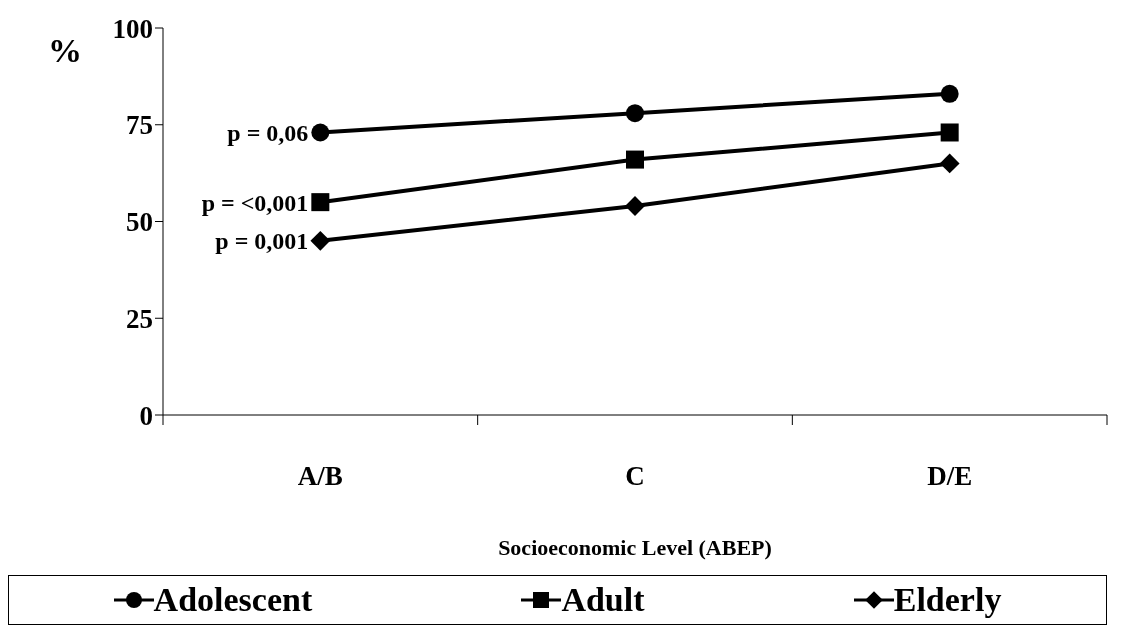  I want to click on annotation: p = <0,001, so click(255, 202).